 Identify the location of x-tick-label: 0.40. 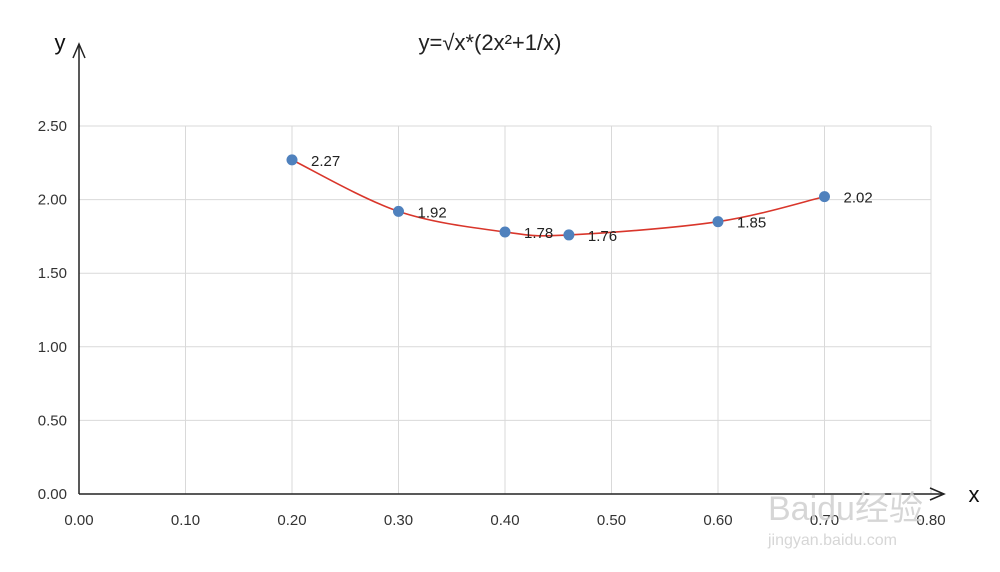
(504, 520).